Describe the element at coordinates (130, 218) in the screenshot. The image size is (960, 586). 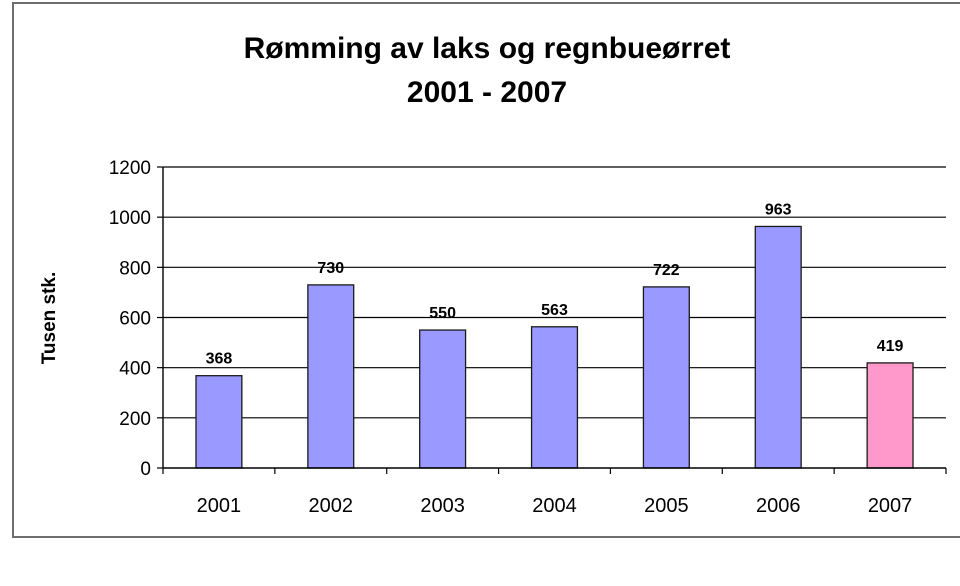
I see `y-tick-label: 1000` at that location.